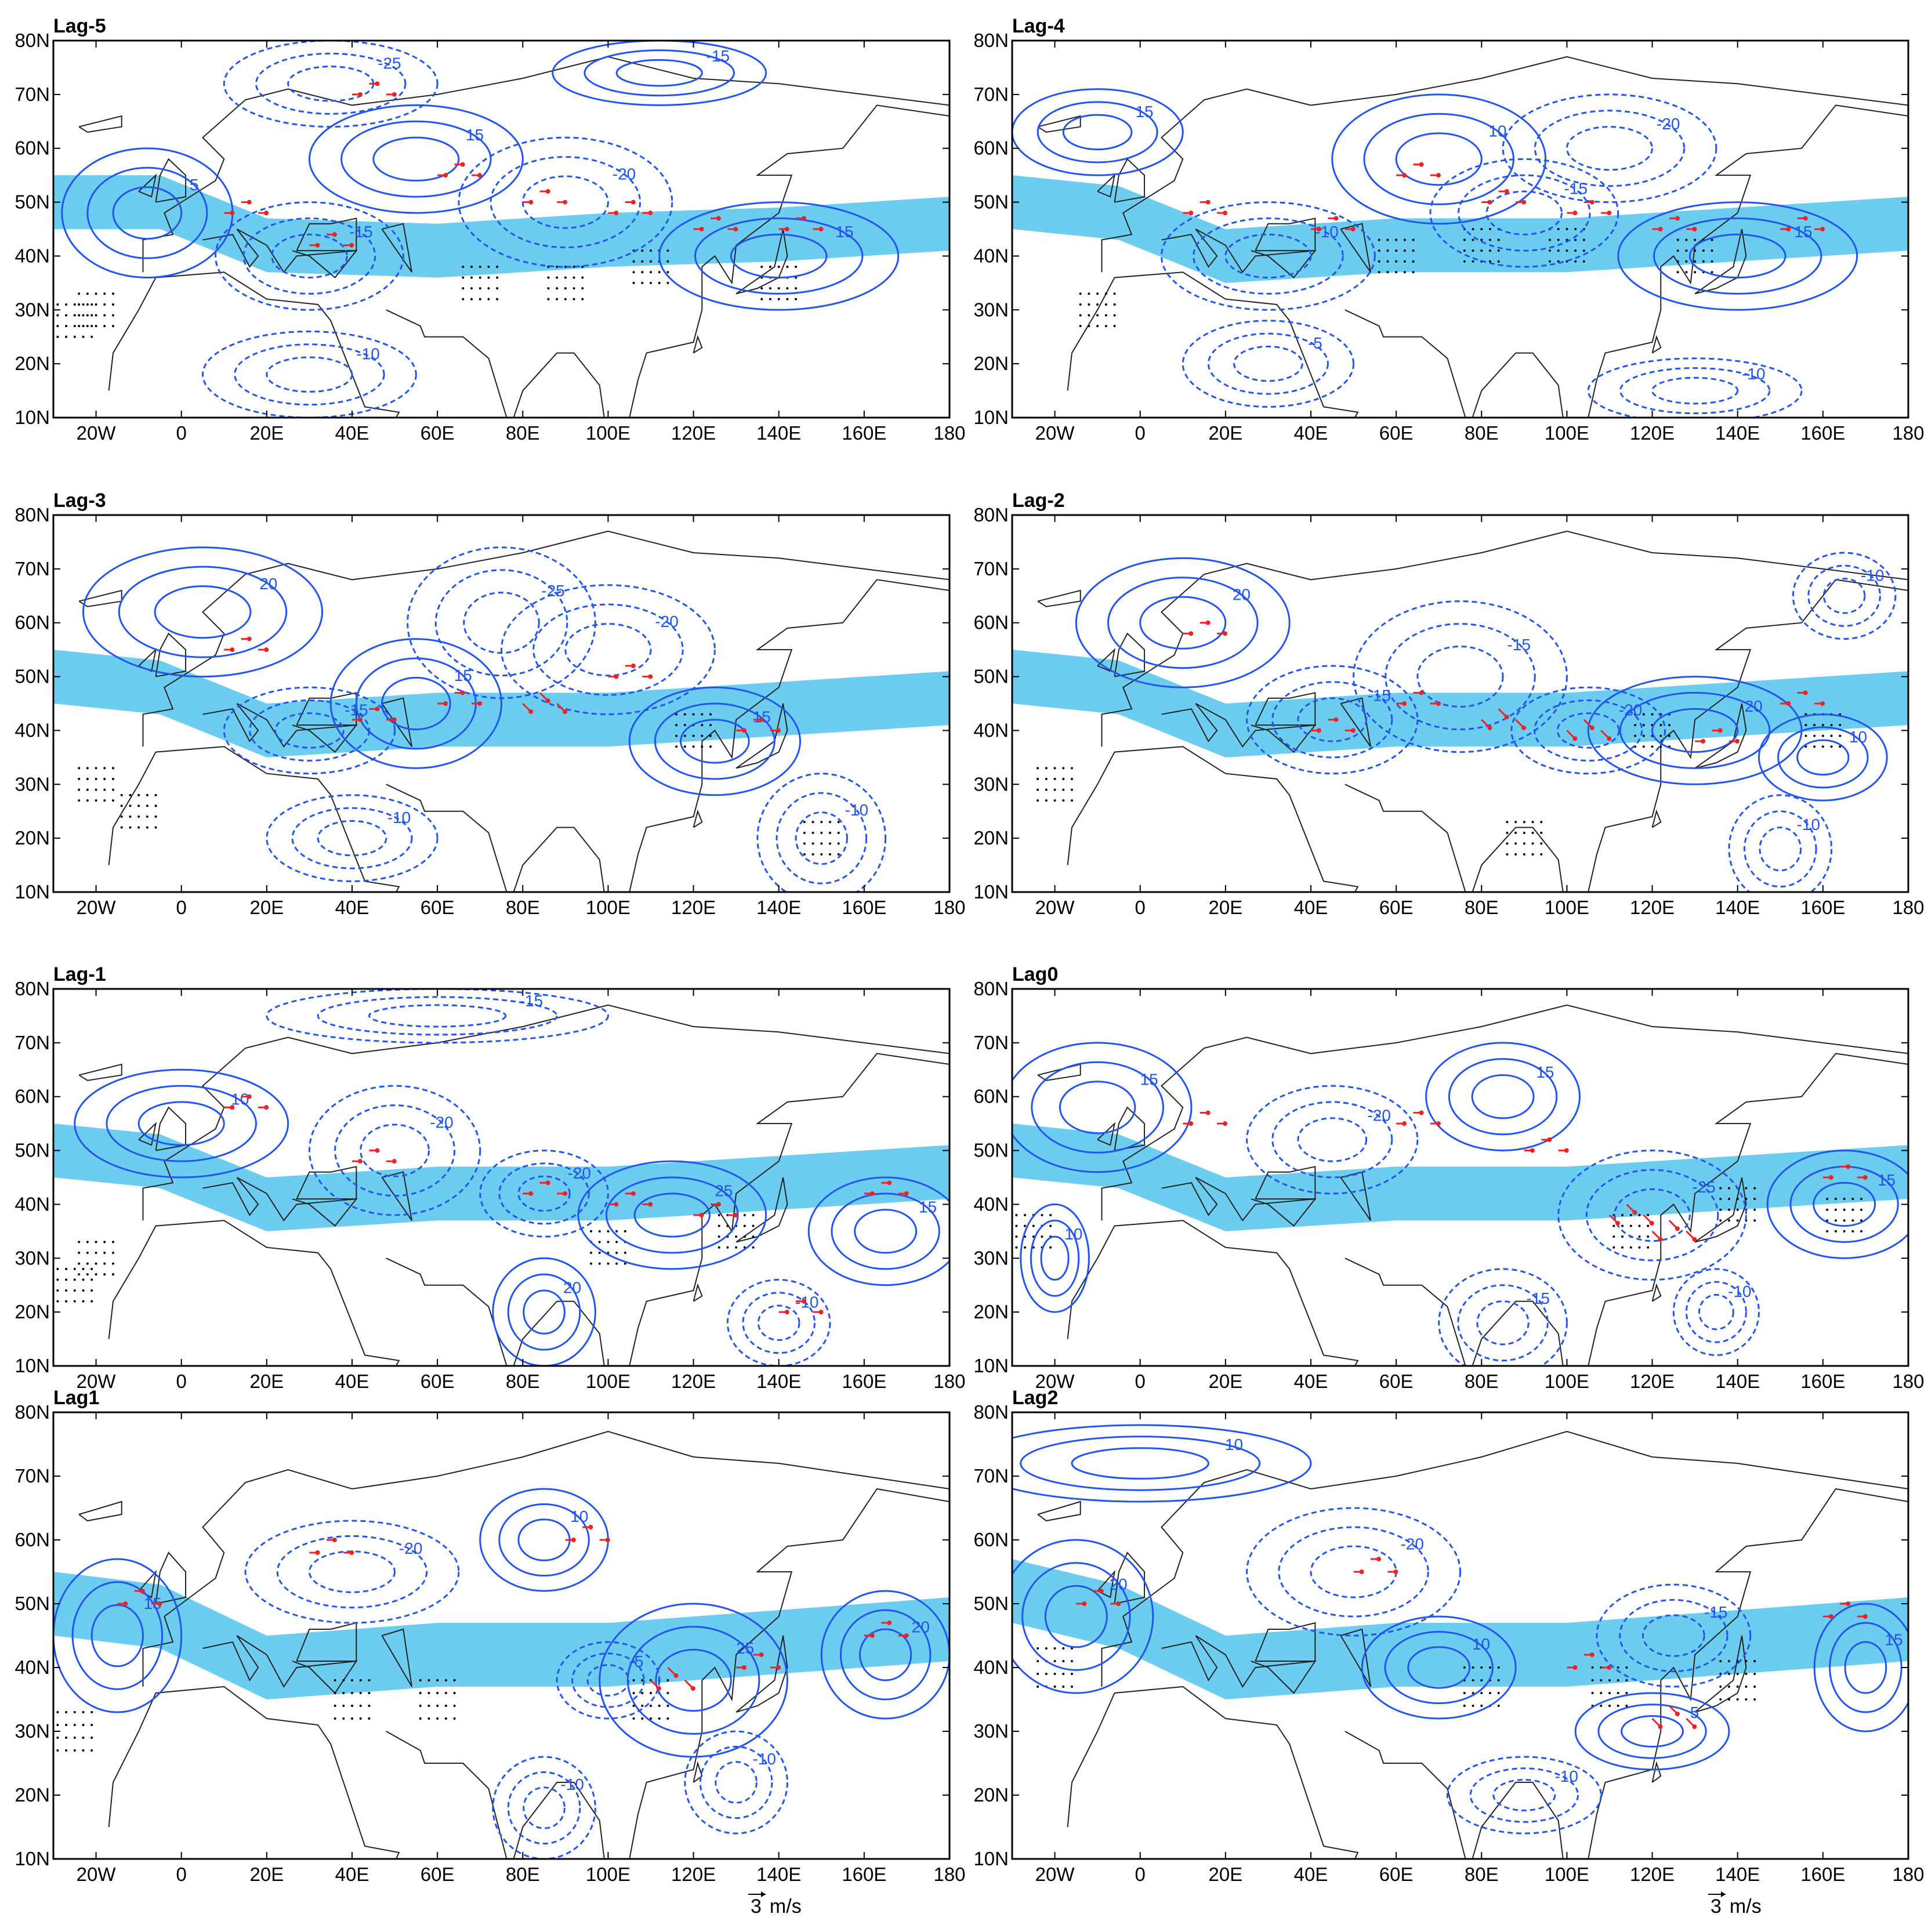  What do you see at coordinates (608, 907) in the screenshot?
I see `lon-tick-label: 100E` at bounding box center [608, 907].